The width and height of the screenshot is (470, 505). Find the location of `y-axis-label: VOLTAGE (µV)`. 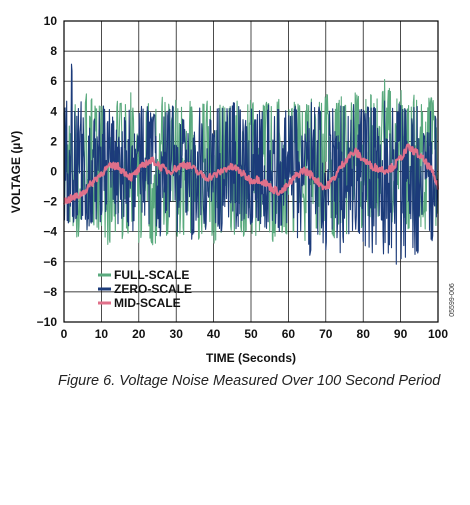

y-axis-label: VOLTAGE (µV) is located at coordinates (16, 172).